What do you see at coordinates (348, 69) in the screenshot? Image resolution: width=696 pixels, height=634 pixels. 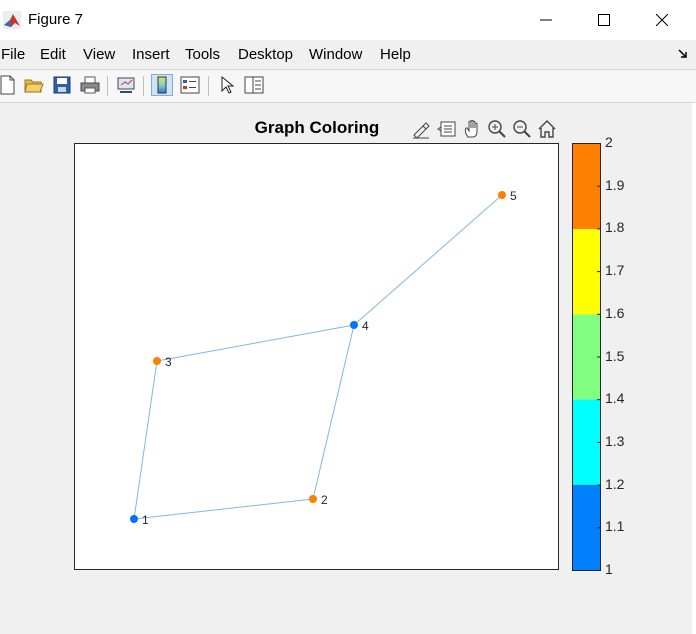 I see `menu-separator` at bounding box center [348, 69].